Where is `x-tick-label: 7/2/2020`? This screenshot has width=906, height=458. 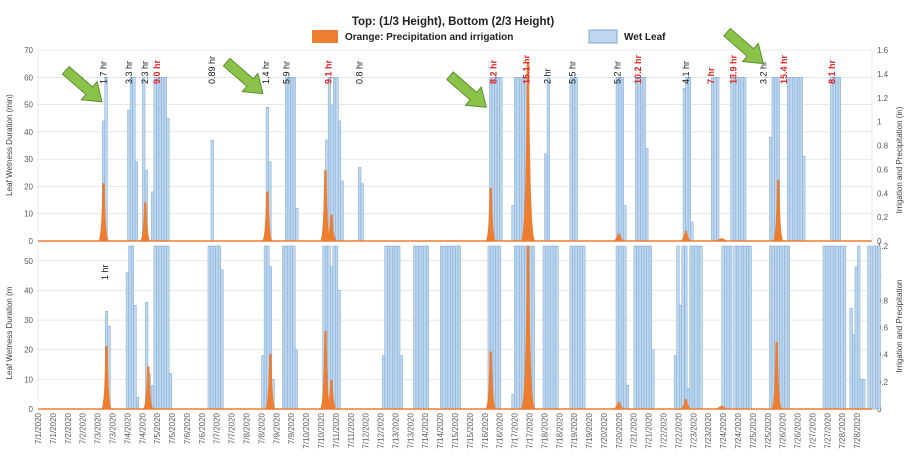 x-tick-label: 7/2/2020 is located at coordinates (68, 428).